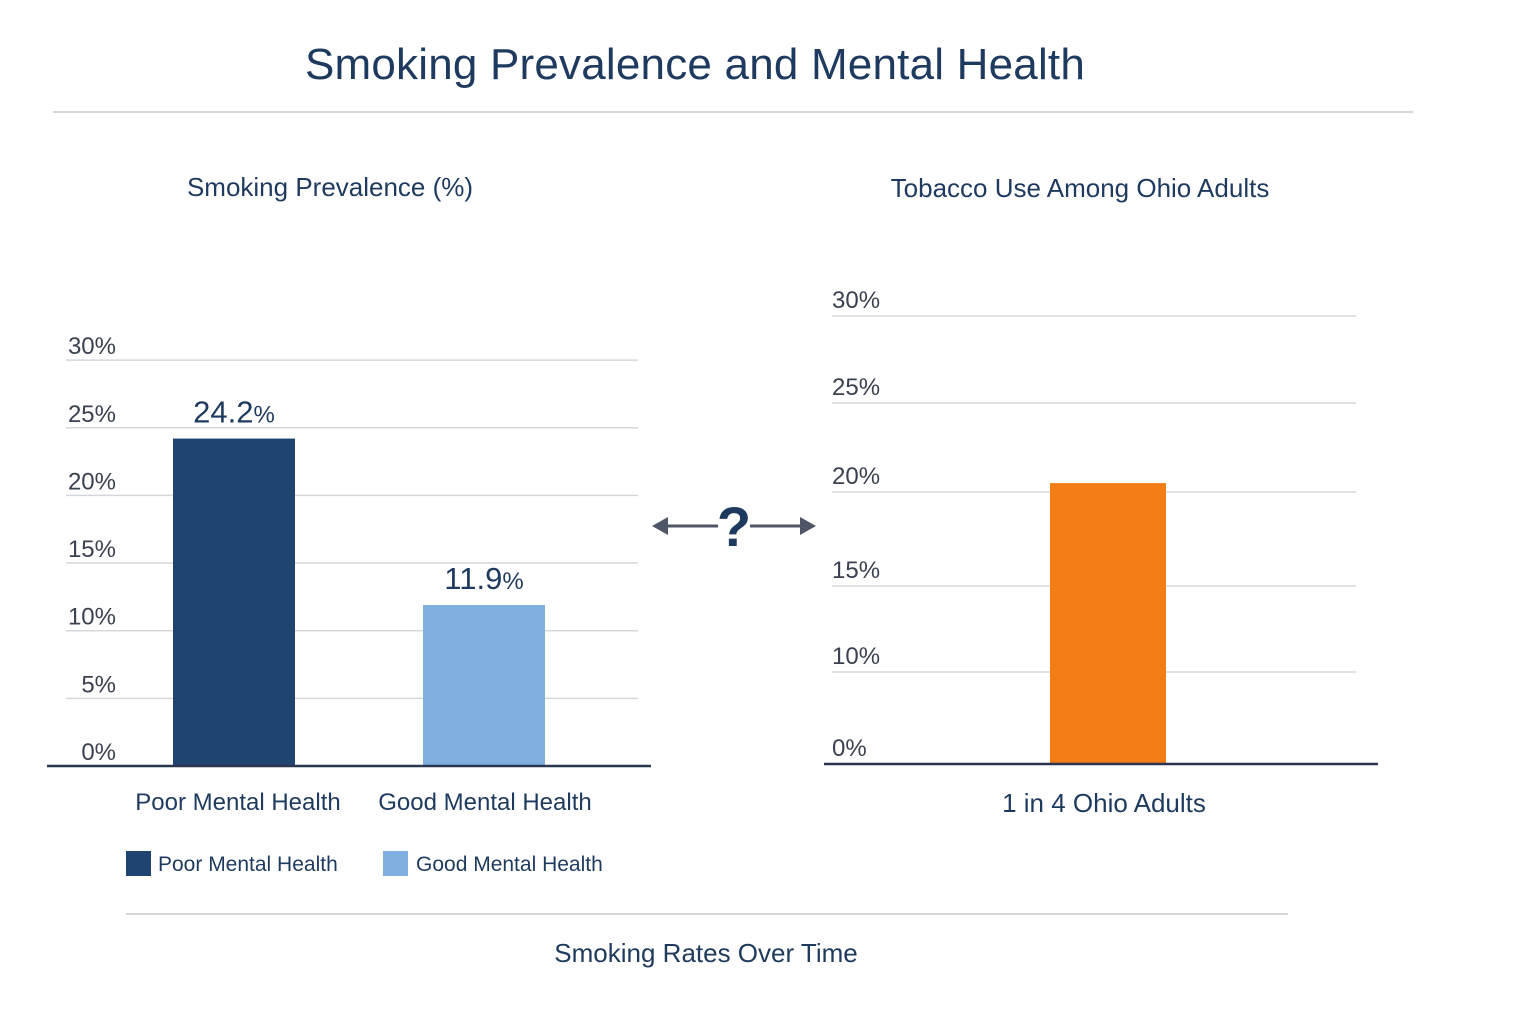  I want to click on question-mark: ?, so click(734, 526).